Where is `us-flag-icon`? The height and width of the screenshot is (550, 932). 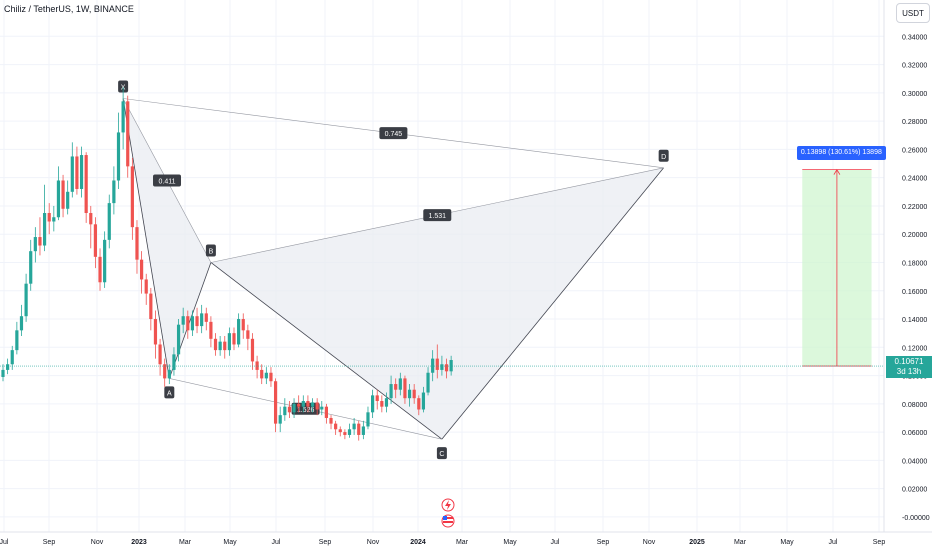
us-flag-icon is located at coordinates (448, 521).